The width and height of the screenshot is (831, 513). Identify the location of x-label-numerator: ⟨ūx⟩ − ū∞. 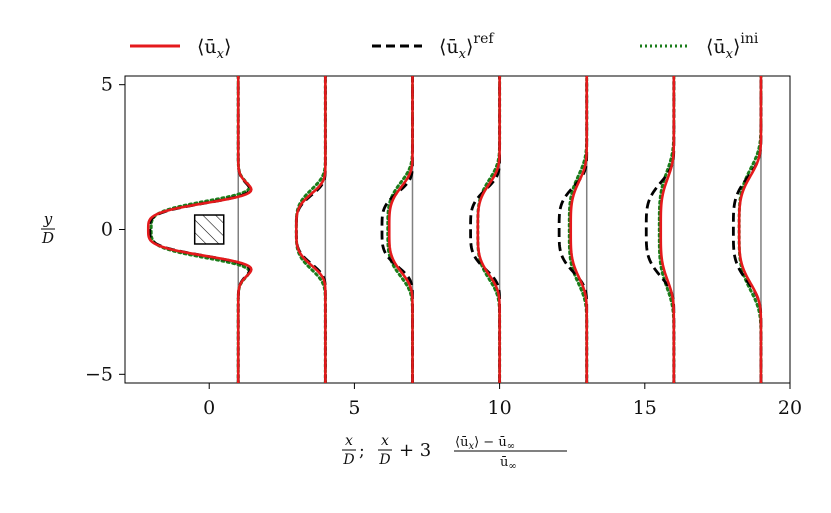
(485, 443).